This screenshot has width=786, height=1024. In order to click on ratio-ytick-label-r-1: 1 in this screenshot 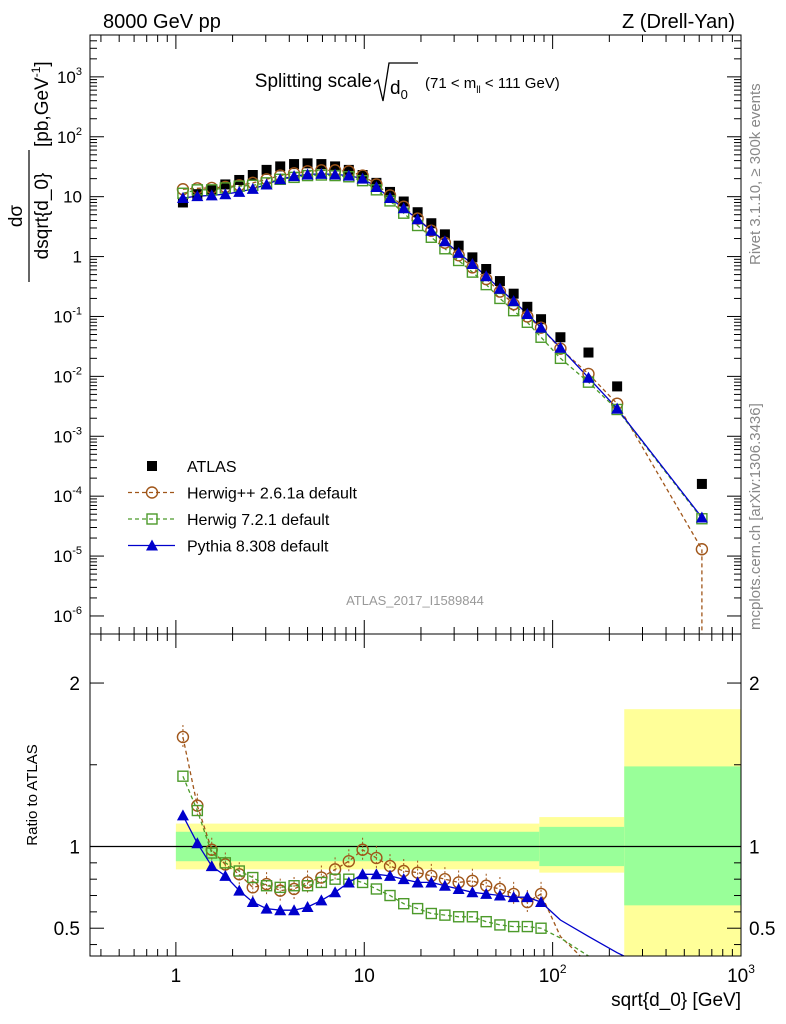, I will do `click(754, 847)`.